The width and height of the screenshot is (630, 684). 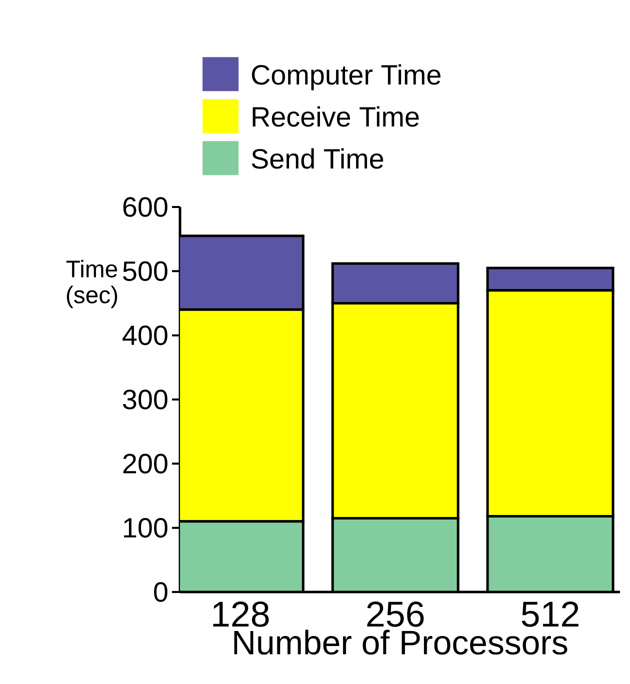 I want to click on x-tick-label: 512, so click(x=550, y=614).